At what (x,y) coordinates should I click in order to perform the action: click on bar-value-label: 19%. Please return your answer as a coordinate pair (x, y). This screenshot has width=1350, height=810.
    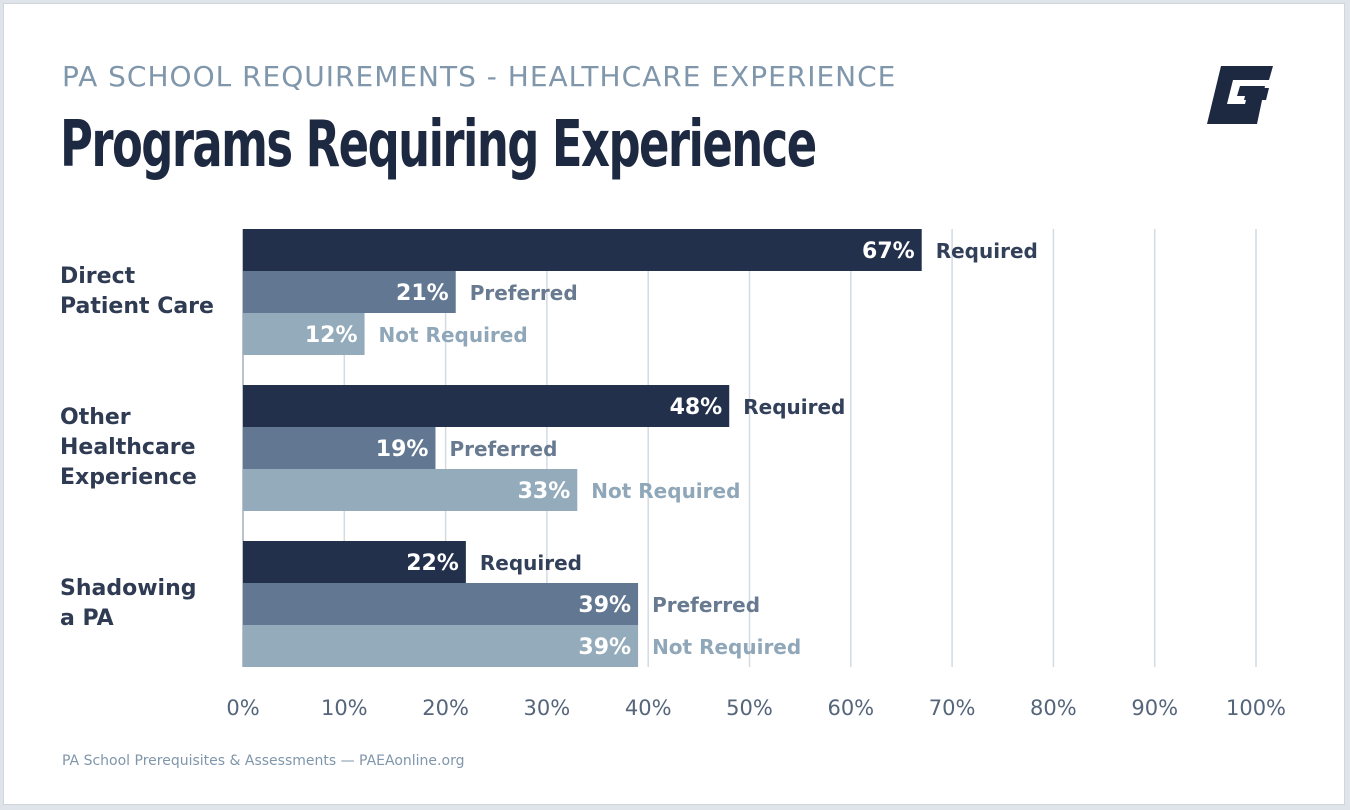
    Looking at the image, I should click on (402, 449).